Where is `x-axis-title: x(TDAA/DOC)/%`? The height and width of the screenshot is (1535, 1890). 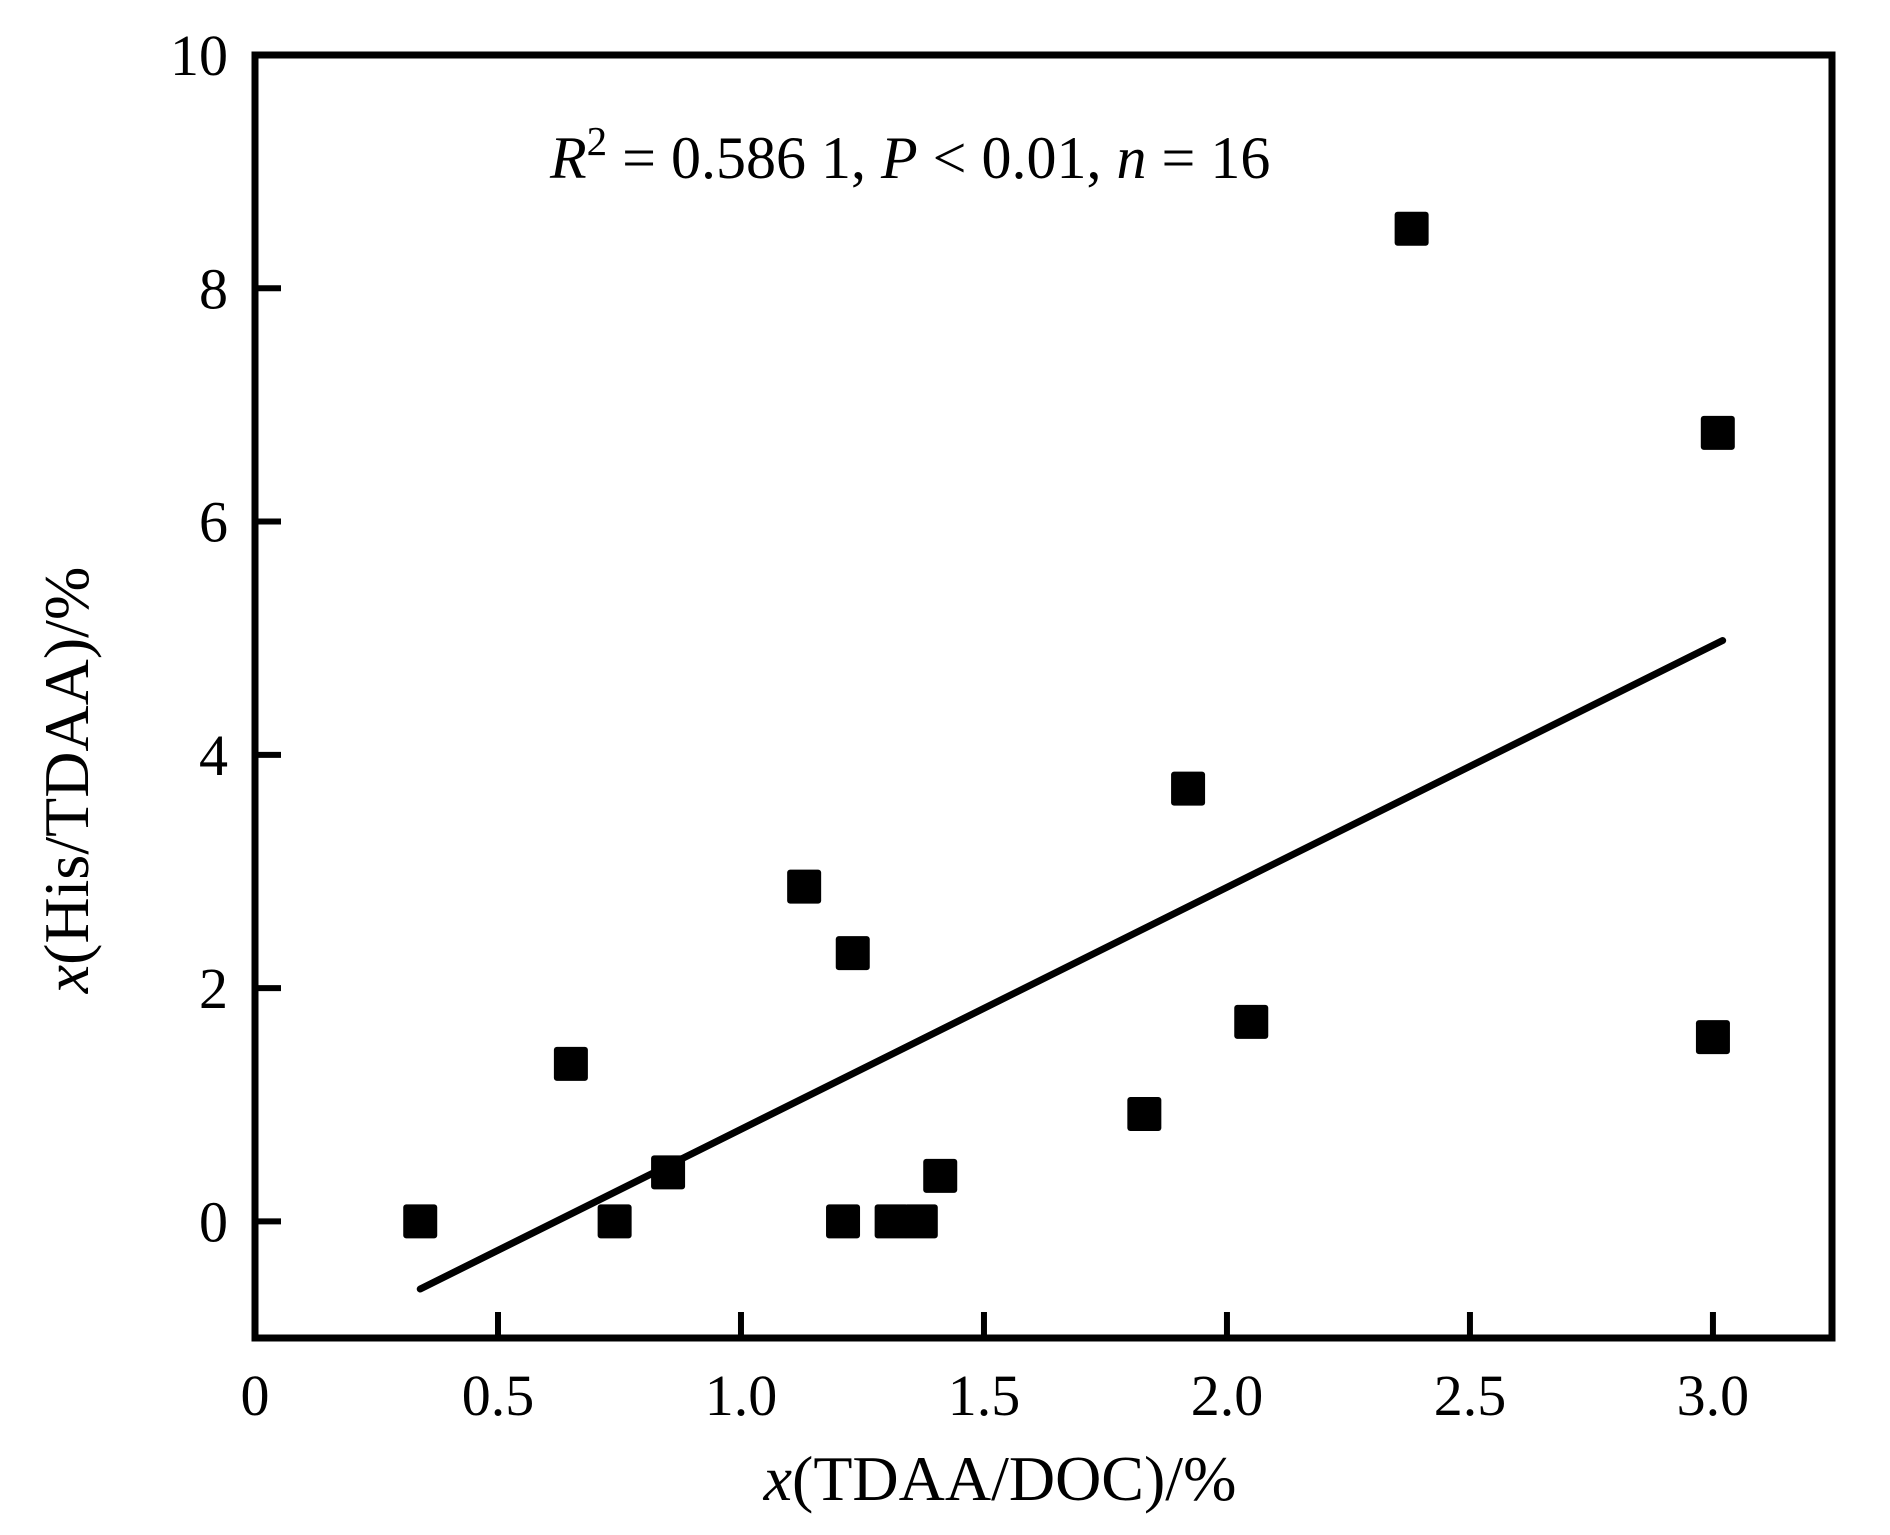
x-axis-title: x(TDAA/DOC)/% is located at coordinates (1000, 1478).